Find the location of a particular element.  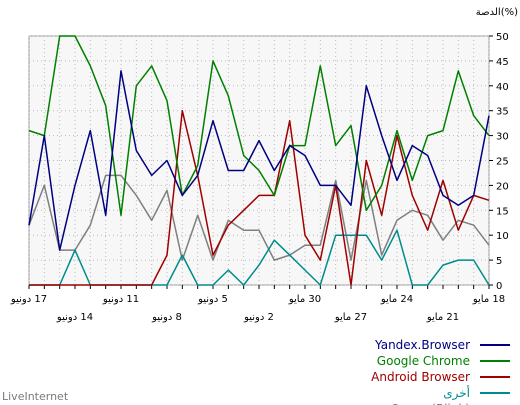

y-tick-label: 25 is located at coordinates (502, 162).